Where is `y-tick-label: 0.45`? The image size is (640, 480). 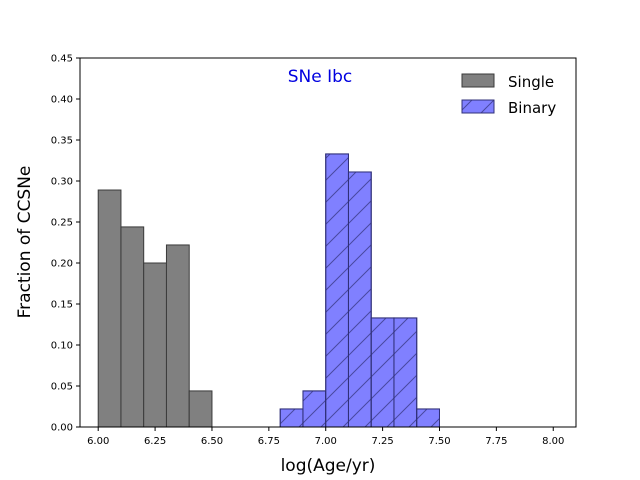
y-tick-label: 0.45 is located at coordinates (62, 59).